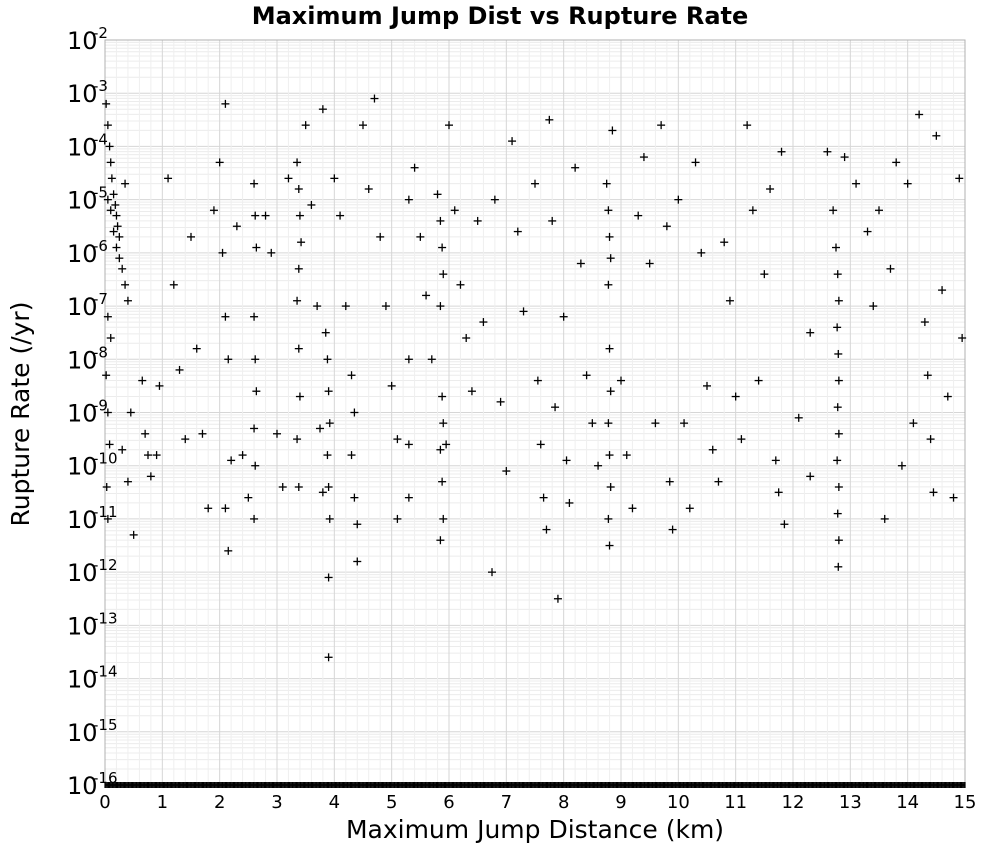 The width and height of the screenshot is (1000, 850). What do you see at coordinates (92, 784) in the screenshot?
I see `y-tick-label: 10⁻¹⁶` at bounding box center [92, 784].